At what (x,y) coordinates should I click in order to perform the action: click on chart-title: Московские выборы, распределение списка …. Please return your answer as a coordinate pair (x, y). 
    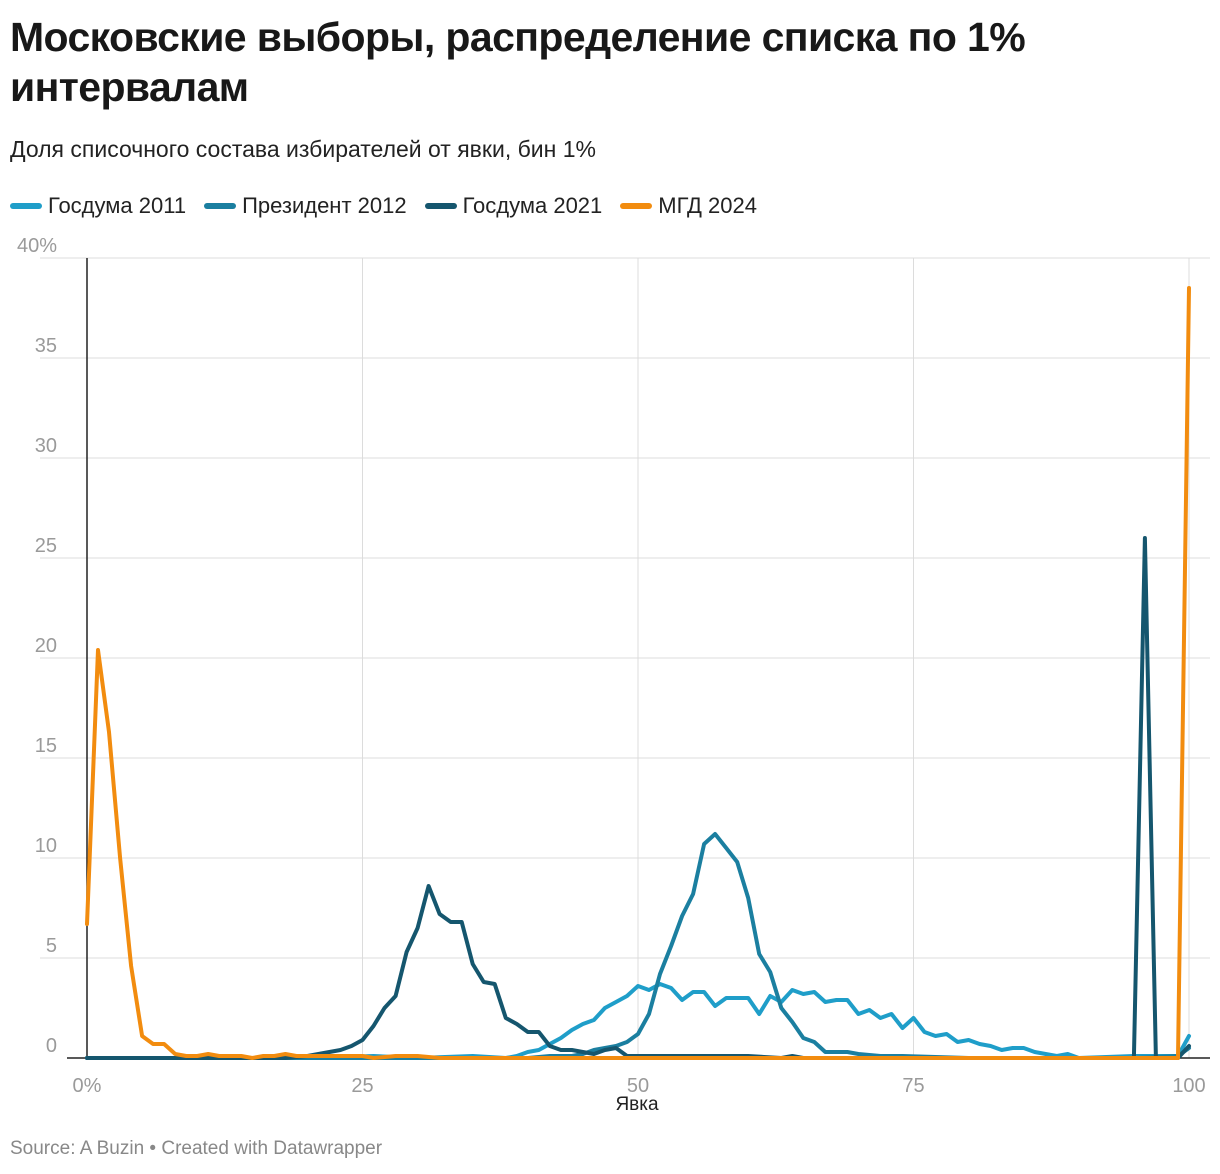
    Looking at the image, I should click on (518, 62).